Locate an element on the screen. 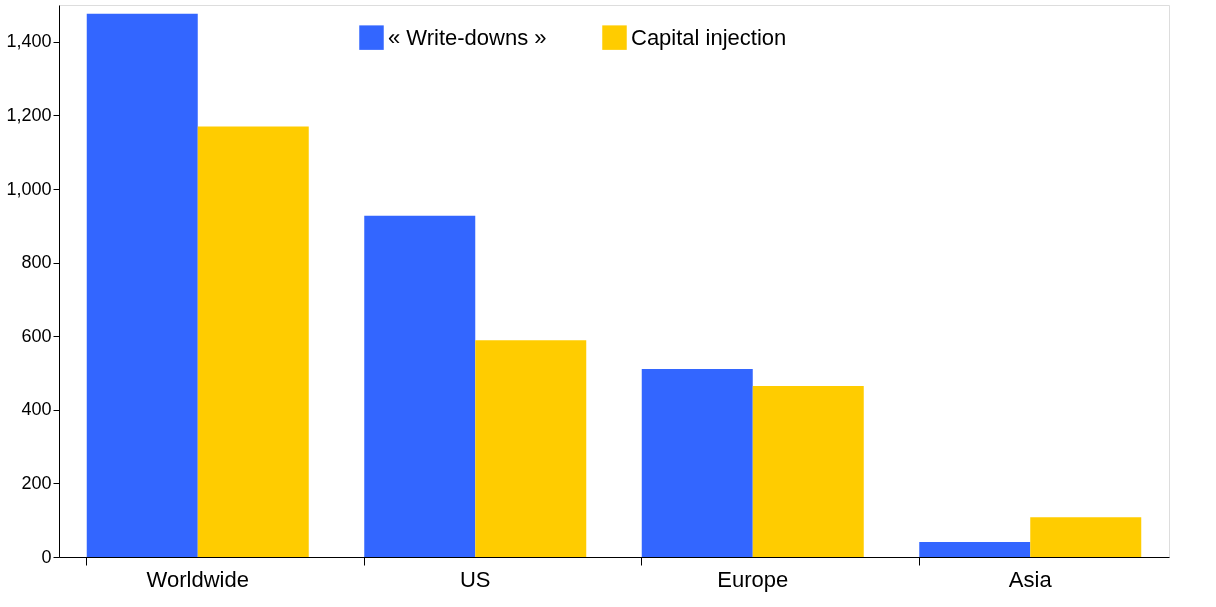  legend-label: Capital injection is located at coordinates (709, 37).